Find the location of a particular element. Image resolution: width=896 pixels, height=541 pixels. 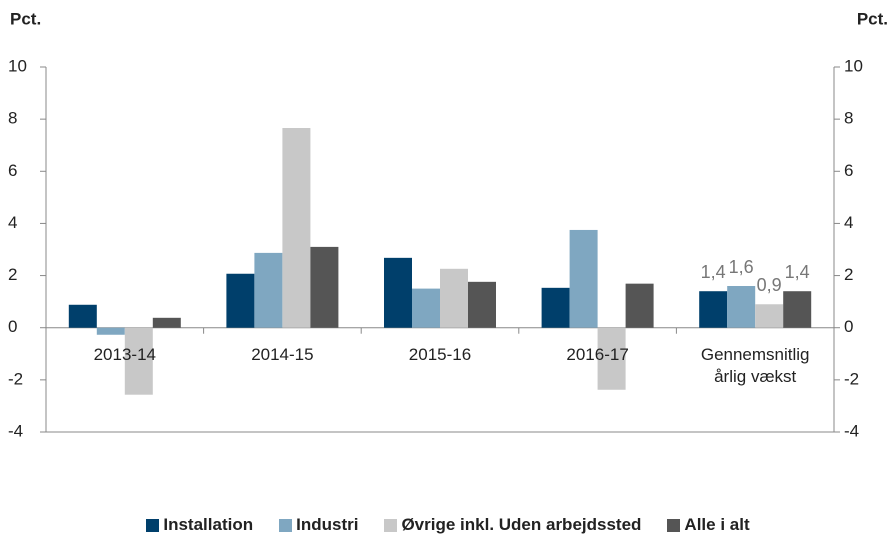

value-label: 1,6 is located at coordinates (741, 267).